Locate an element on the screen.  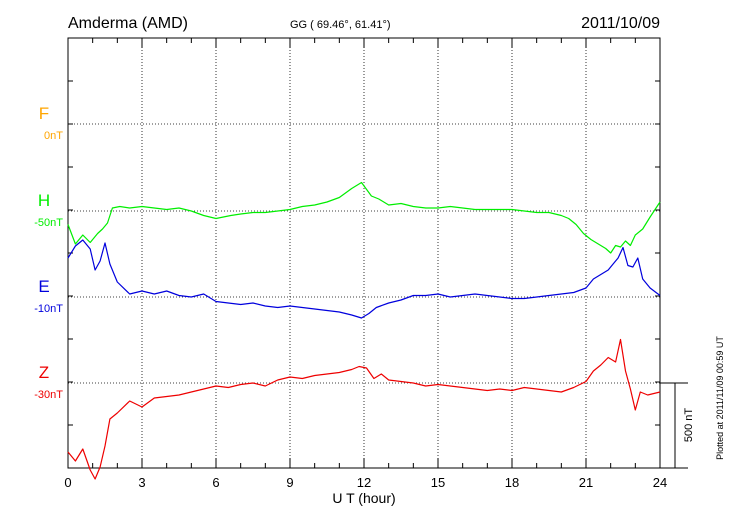
scale-bar: 500 nT is located at coordinates (677, 425).